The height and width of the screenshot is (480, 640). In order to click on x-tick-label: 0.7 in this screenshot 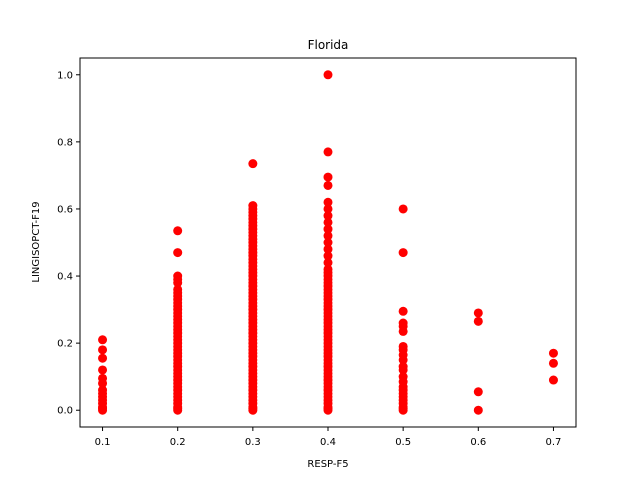, I will do `click(554, 442)`.